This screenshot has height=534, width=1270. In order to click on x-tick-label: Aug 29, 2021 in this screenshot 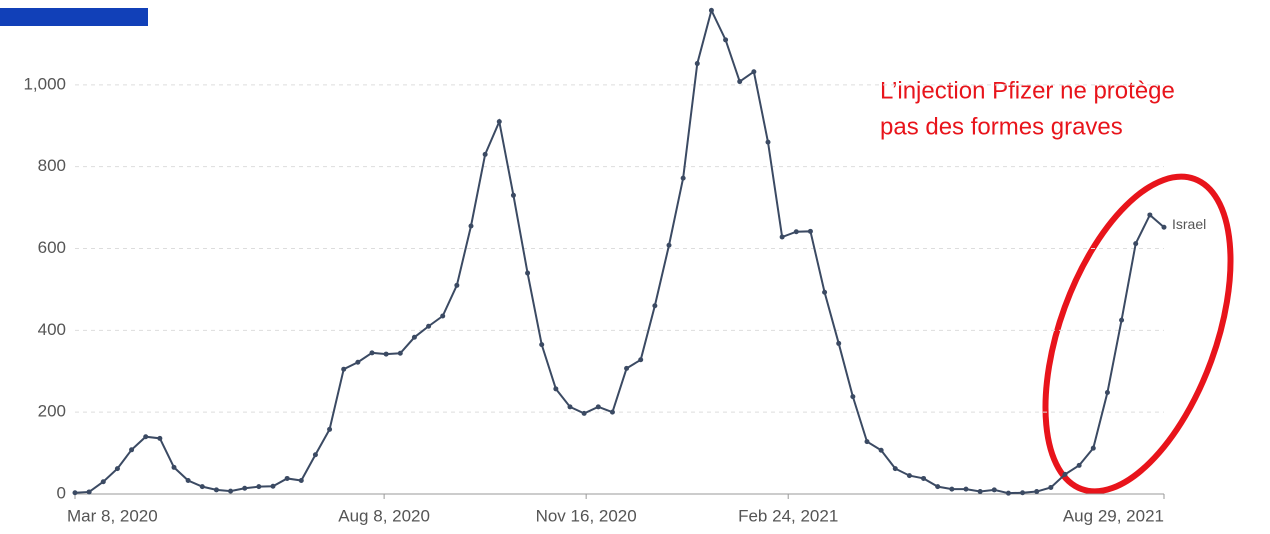, I will do `click(1113, 515)`.